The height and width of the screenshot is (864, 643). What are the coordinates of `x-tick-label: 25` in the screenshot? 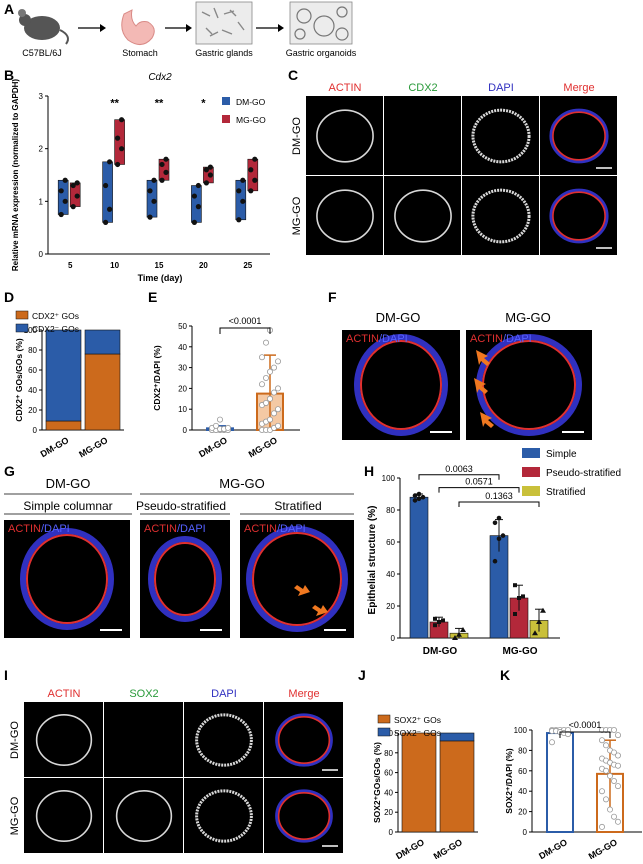 It's located at (247, 265).